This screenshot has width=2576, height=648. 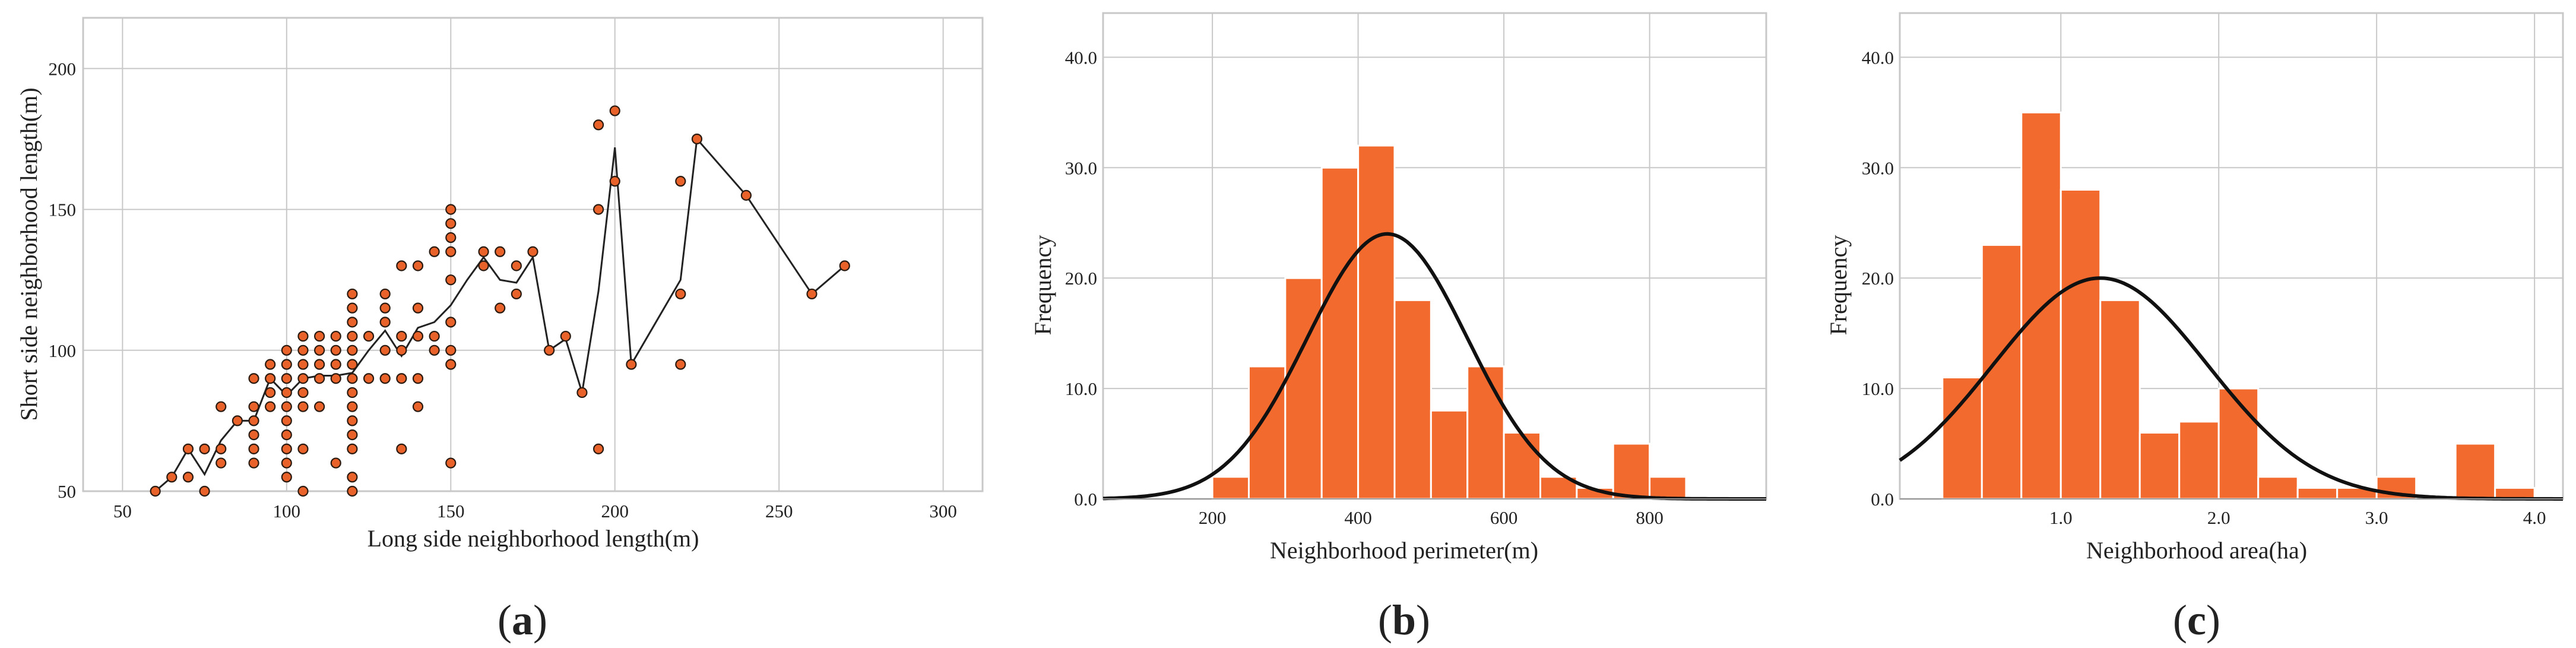 I want to click on plot-a-ytick-label: 200, so click(x=63, y=68).